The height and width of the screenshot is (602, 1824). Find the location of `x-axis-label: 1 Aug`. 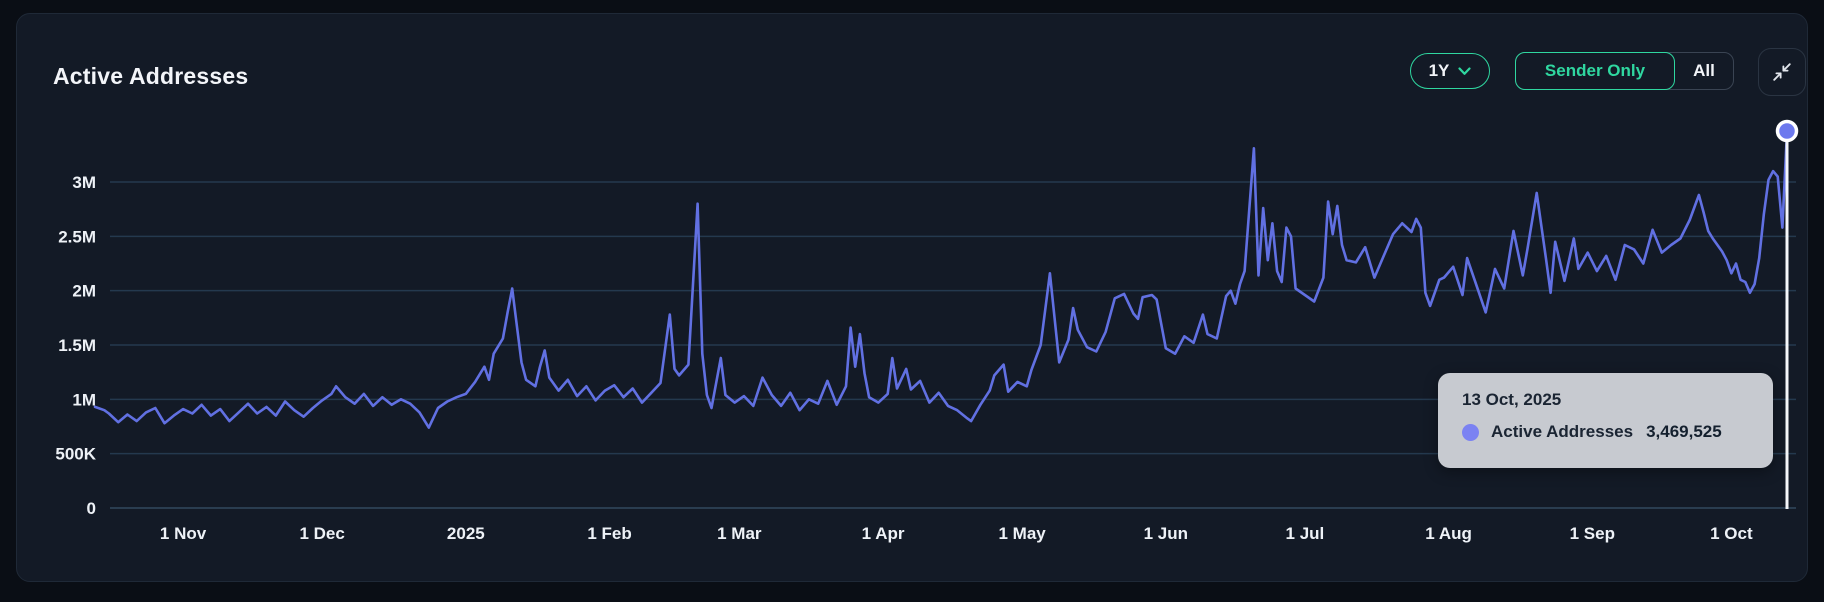

x-axis-label: 1 Aug is located at coordinates (1448, 533).